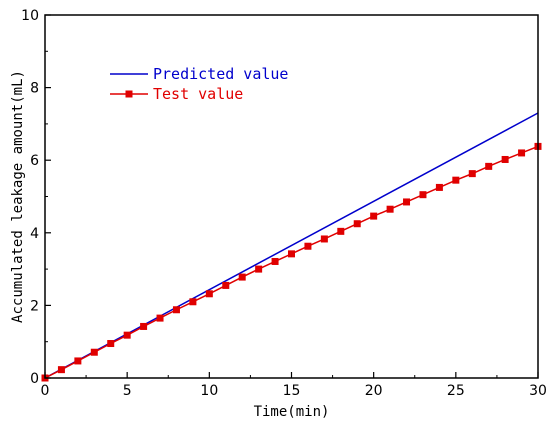 The image size is (550, 425). I want to click on y-tick-label: 10, so click(30, 16).